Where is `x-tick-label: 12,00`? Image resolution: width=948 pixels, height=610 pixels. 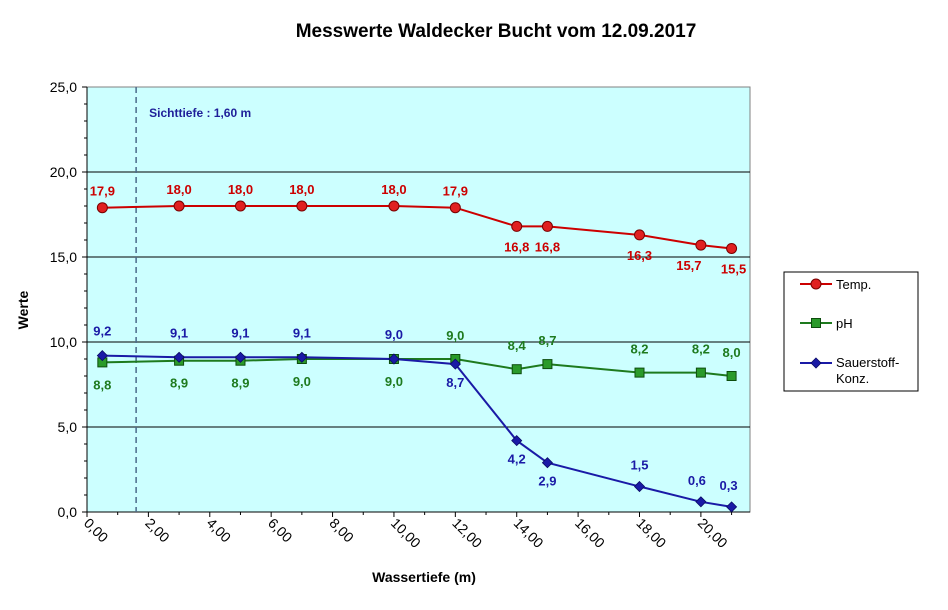 x-tick-label: 12,00 is located at coordinates (467, 533).